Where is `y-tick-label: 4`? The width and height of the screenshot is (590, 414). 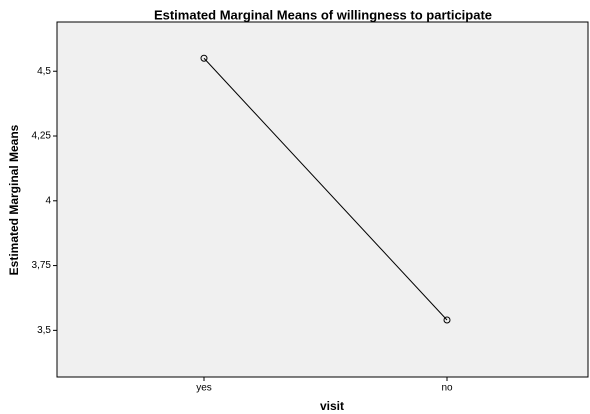 y-tick-label: 4 is located at coordinates (48, 200).